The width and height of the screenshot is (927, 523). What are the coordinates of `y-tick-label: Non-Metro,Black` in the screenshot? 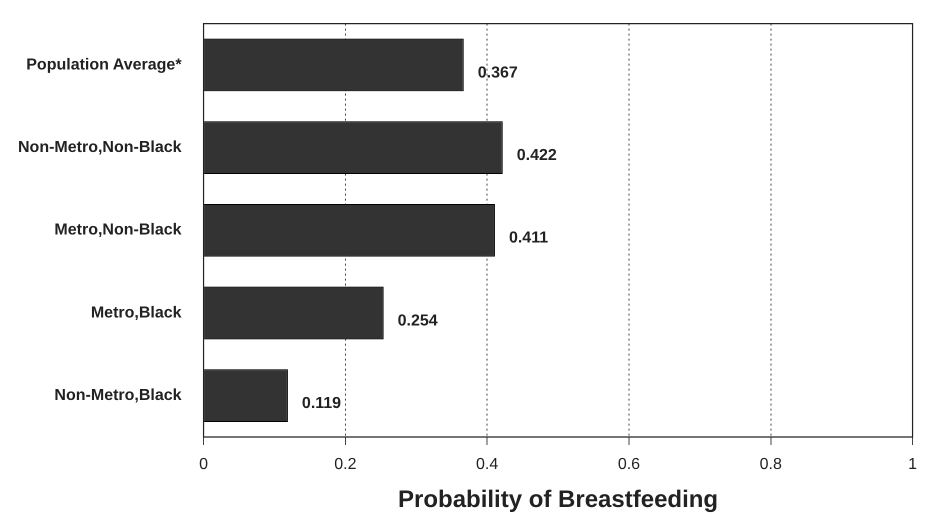 It's located at (118, 395).